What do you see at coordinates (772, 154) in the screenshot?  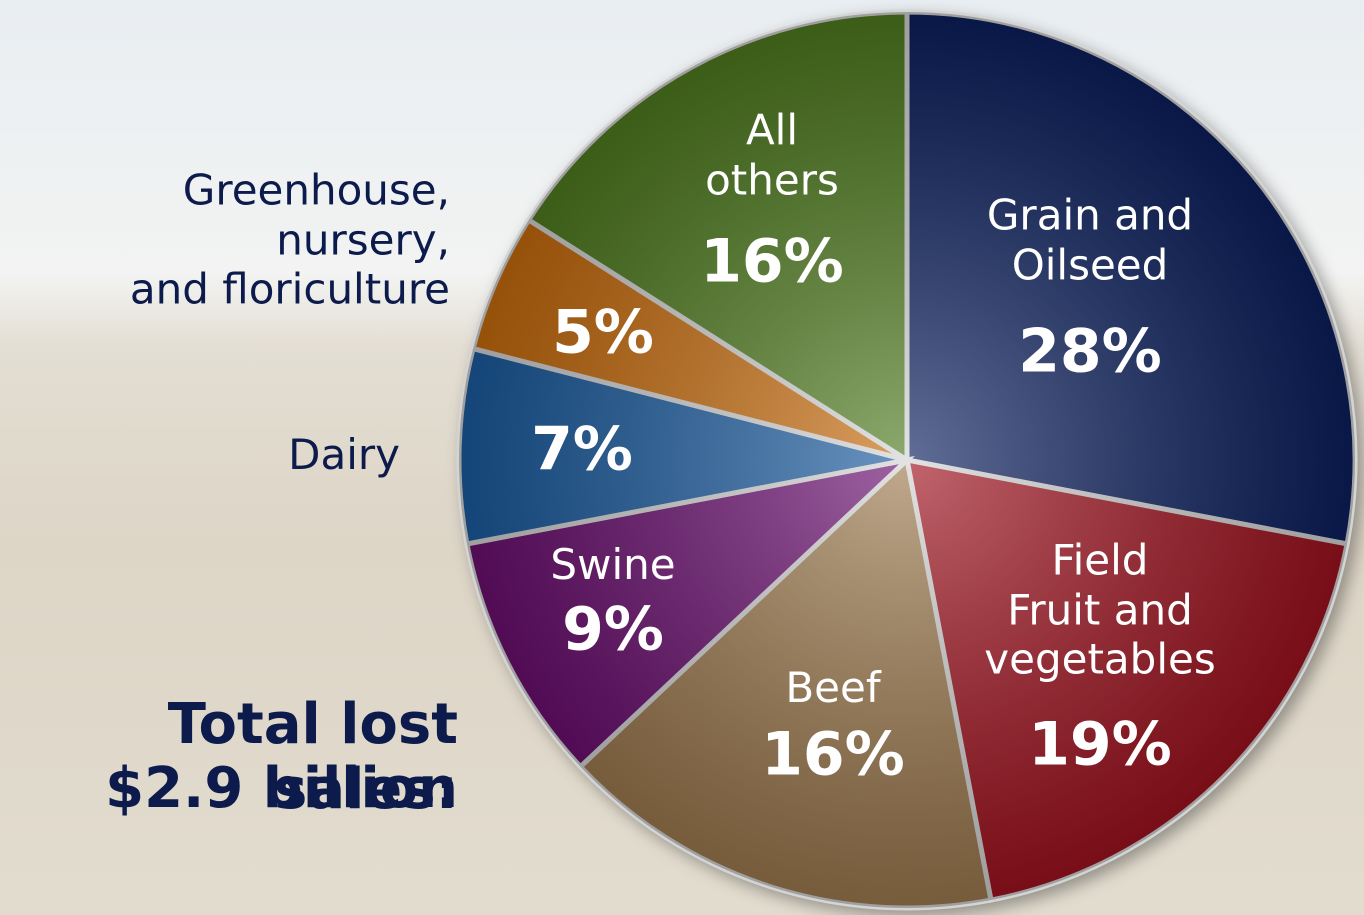 I see `slice-label: All others` at bounding box center [772, 154].